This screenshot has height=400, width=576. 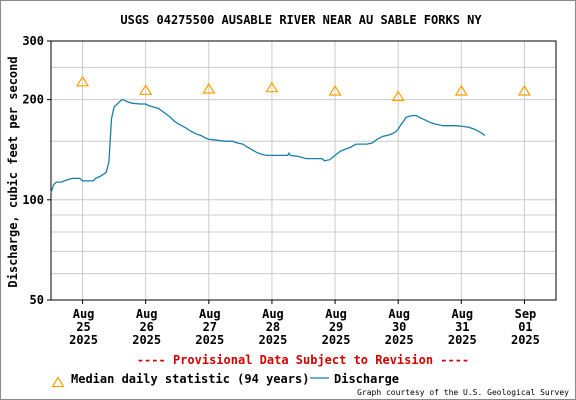 I want to click on x-tick-label-day: 25, so click(x=83, y=327).